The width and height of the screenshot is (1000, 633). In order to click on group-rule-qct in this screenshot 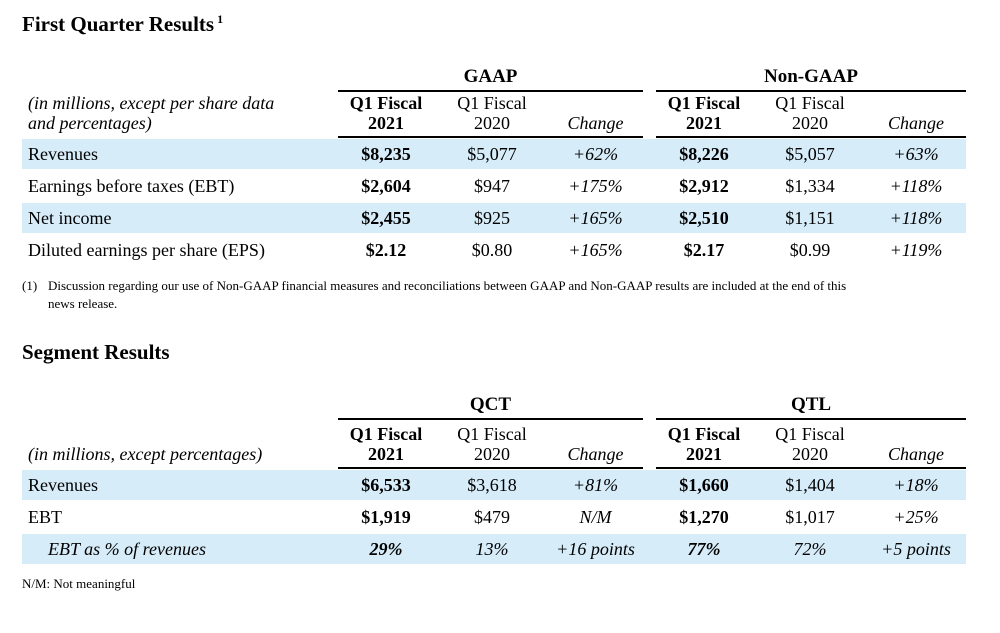, I will do `click(490, 419)`.